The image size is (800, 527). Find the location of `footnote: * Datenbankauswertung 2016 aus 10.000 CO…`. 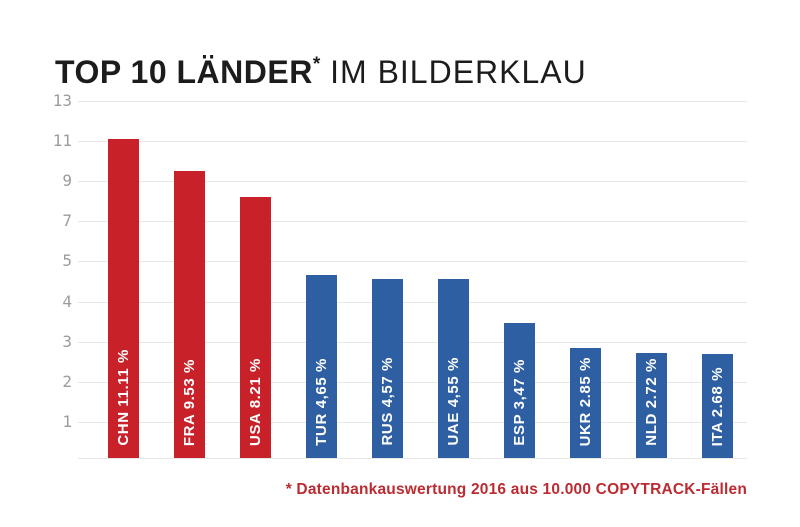

footnote: * Datenbankauswertung 2016 aus 10.000 CO… is located at coordinates (516, 489).